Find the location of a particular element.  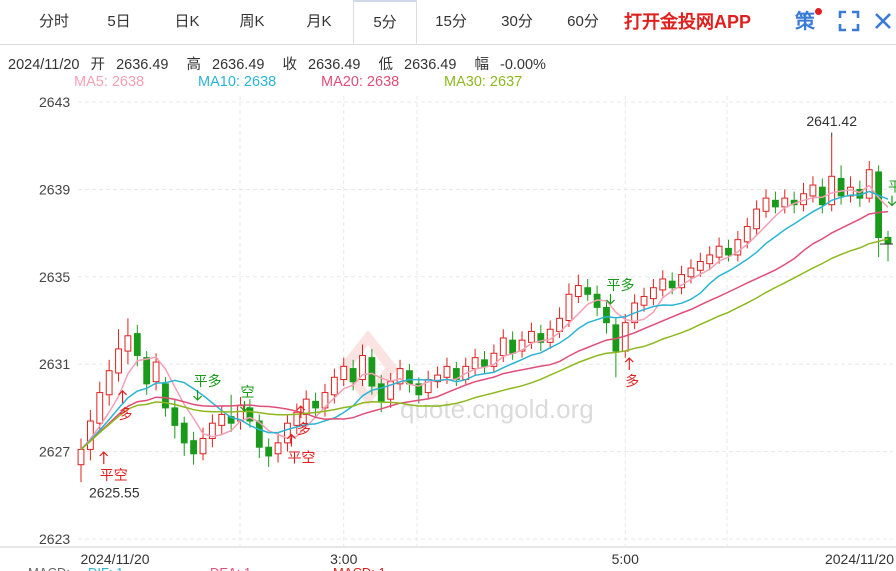

tab-15min: 15分 is located at coordinates (451, 21).